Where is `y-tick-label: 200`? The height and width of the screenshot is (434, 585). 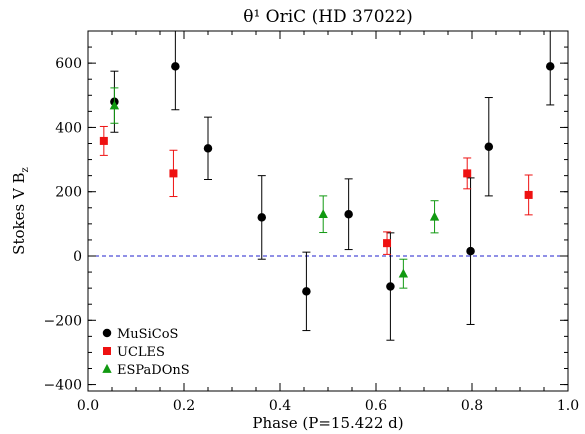
y-tick-label: 200 is located at coordinates (68, 193).